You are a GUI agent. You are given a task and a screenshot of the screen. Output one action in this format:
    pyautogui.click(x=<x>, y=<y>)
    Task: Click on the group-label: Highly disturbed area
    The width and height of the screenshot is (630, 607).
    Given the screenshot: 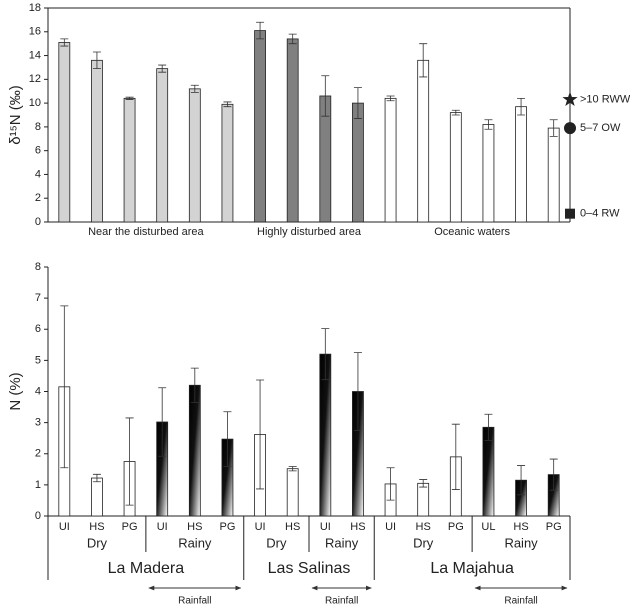 What is the action you would take?
    pyautogui.click(x=309, y=232)
    